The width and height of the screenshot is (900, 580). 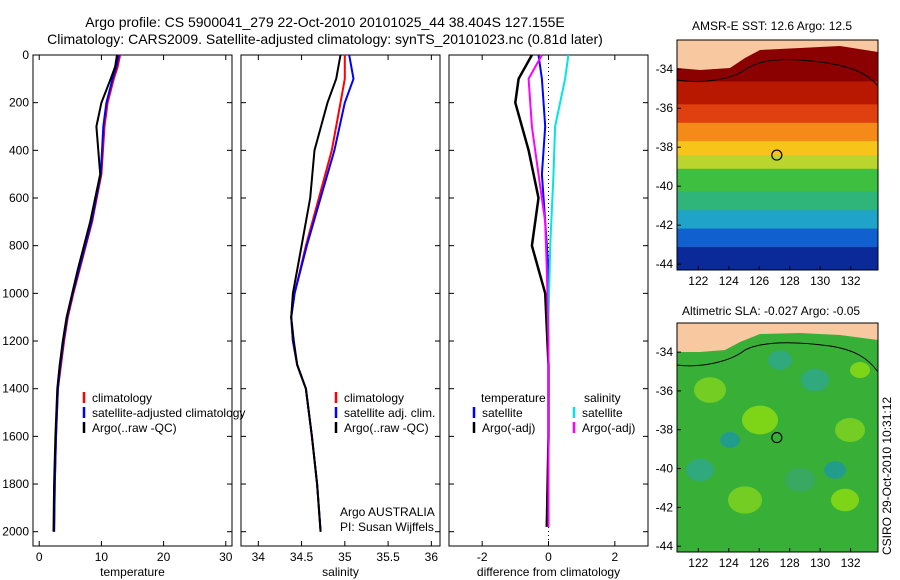 What do you see at coordinates (15, 484) in the screenshot?
I see `temperature-panel-ytick-label: 1800` at bounding box center [15, 484].